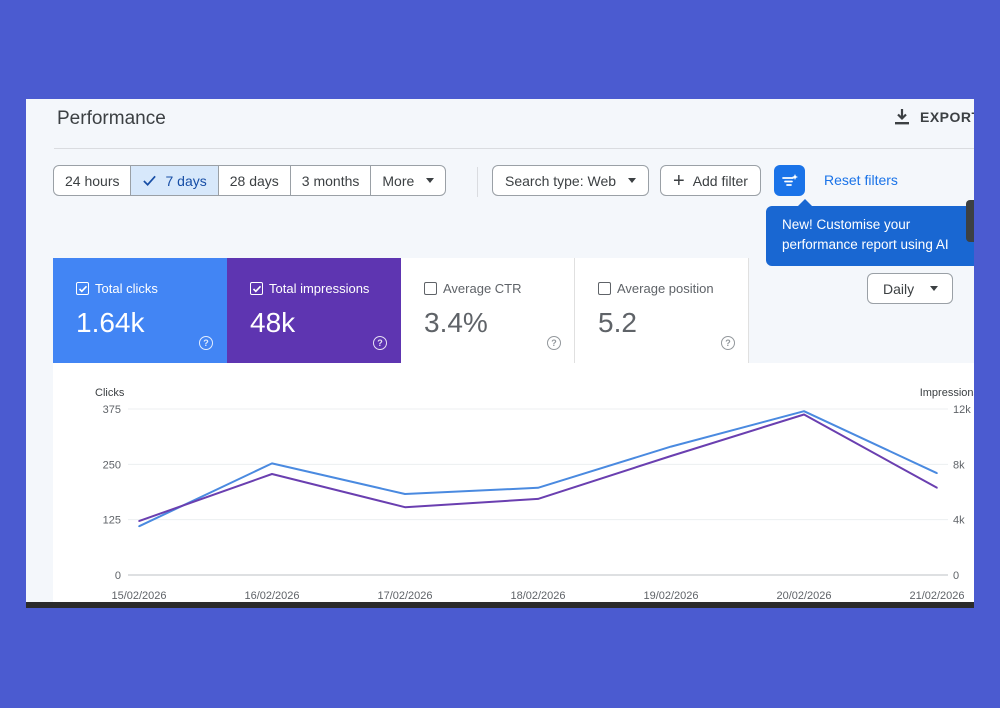 Image resolution: width=1000 pixels, height=708 pixels. I want to click on x-tick-label: 19/02/2026, so click(670, 596).